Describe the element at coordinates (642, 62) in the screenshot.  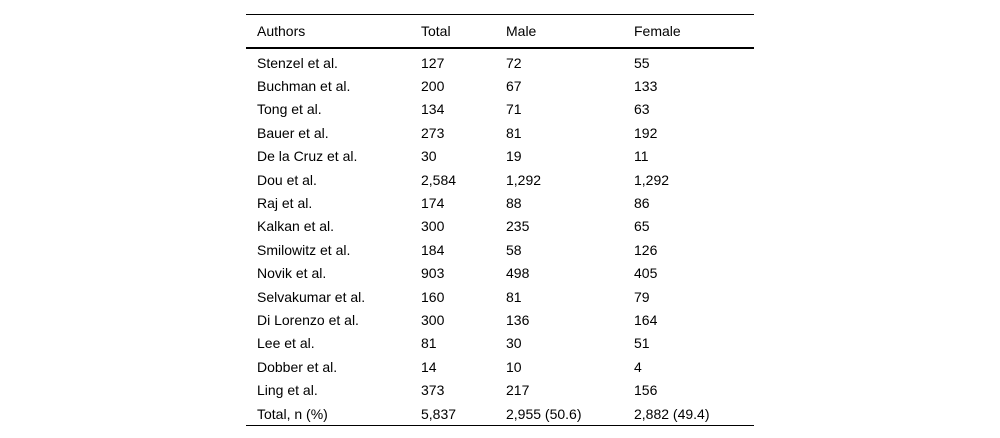
I see `table-cell: 55` at that location.